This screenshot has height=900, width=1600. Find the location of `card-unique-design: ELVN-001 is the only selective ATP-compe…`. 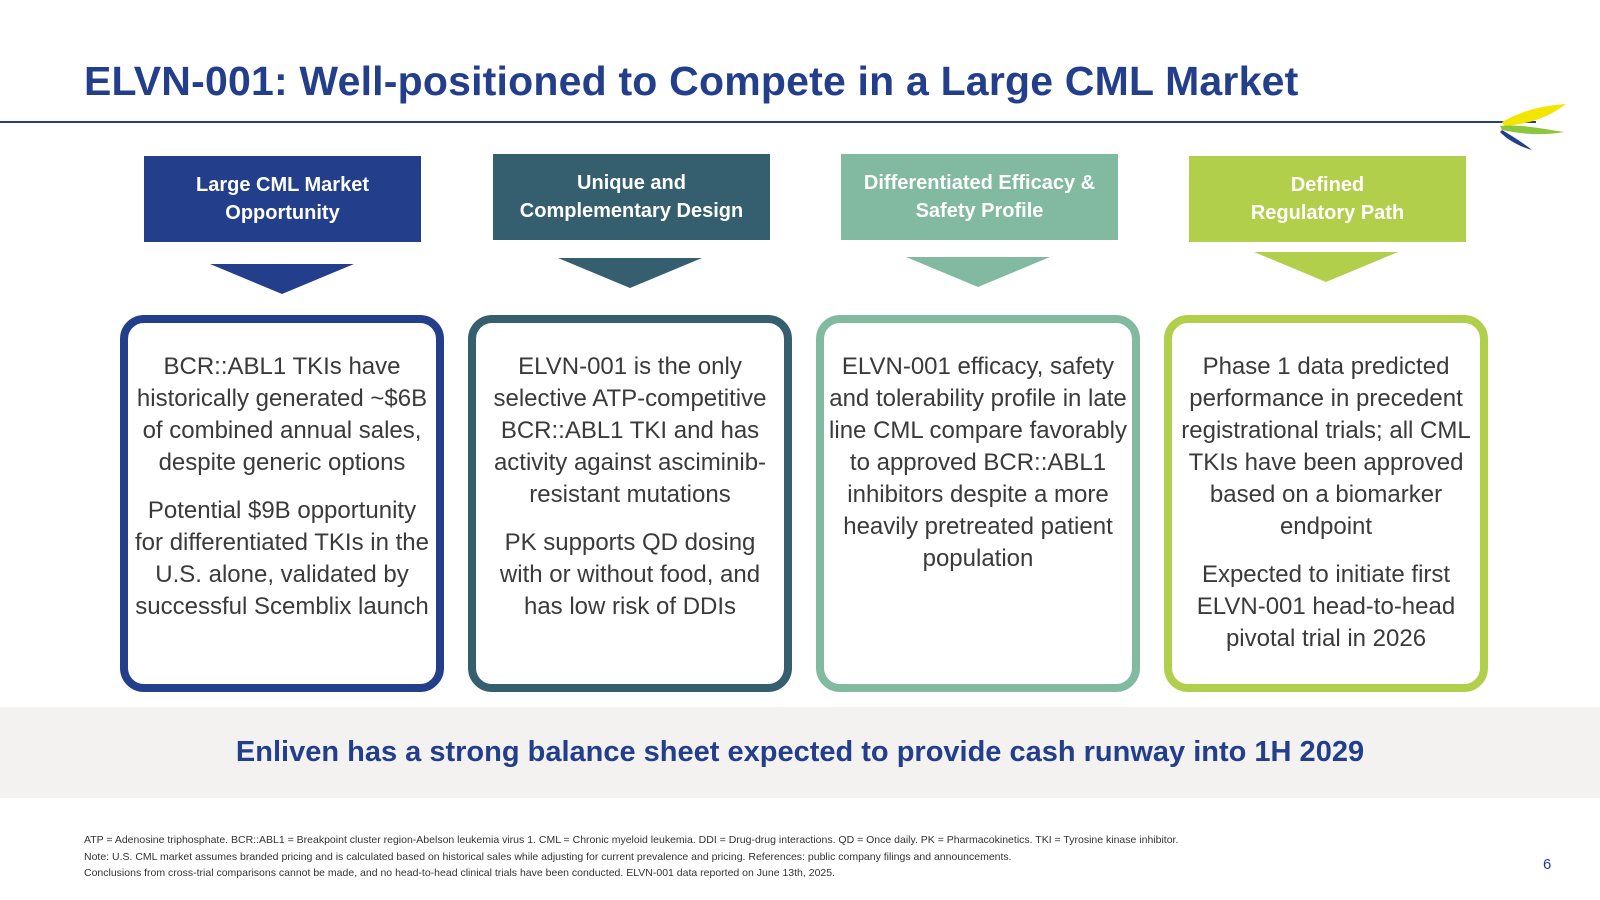

card-unique-design: ELVN-001 is the only selective ATP-compe… is located at coordinates (630, 503).